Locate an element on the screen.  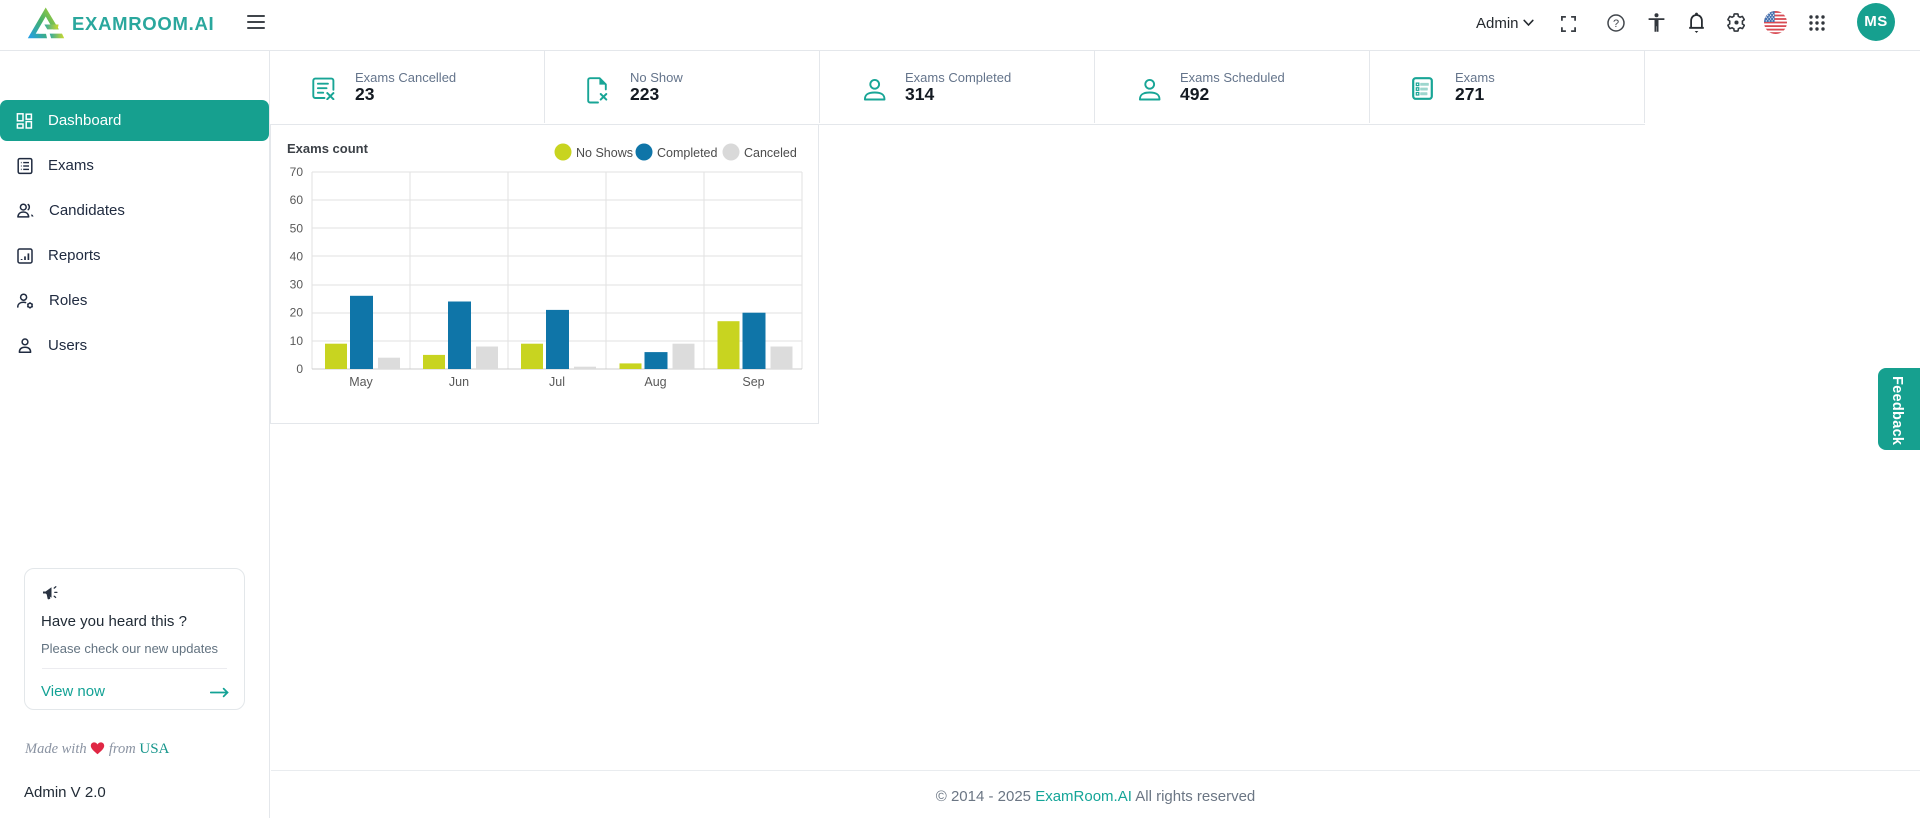
svg-text: Canceled is located at coordinates (770, 153).